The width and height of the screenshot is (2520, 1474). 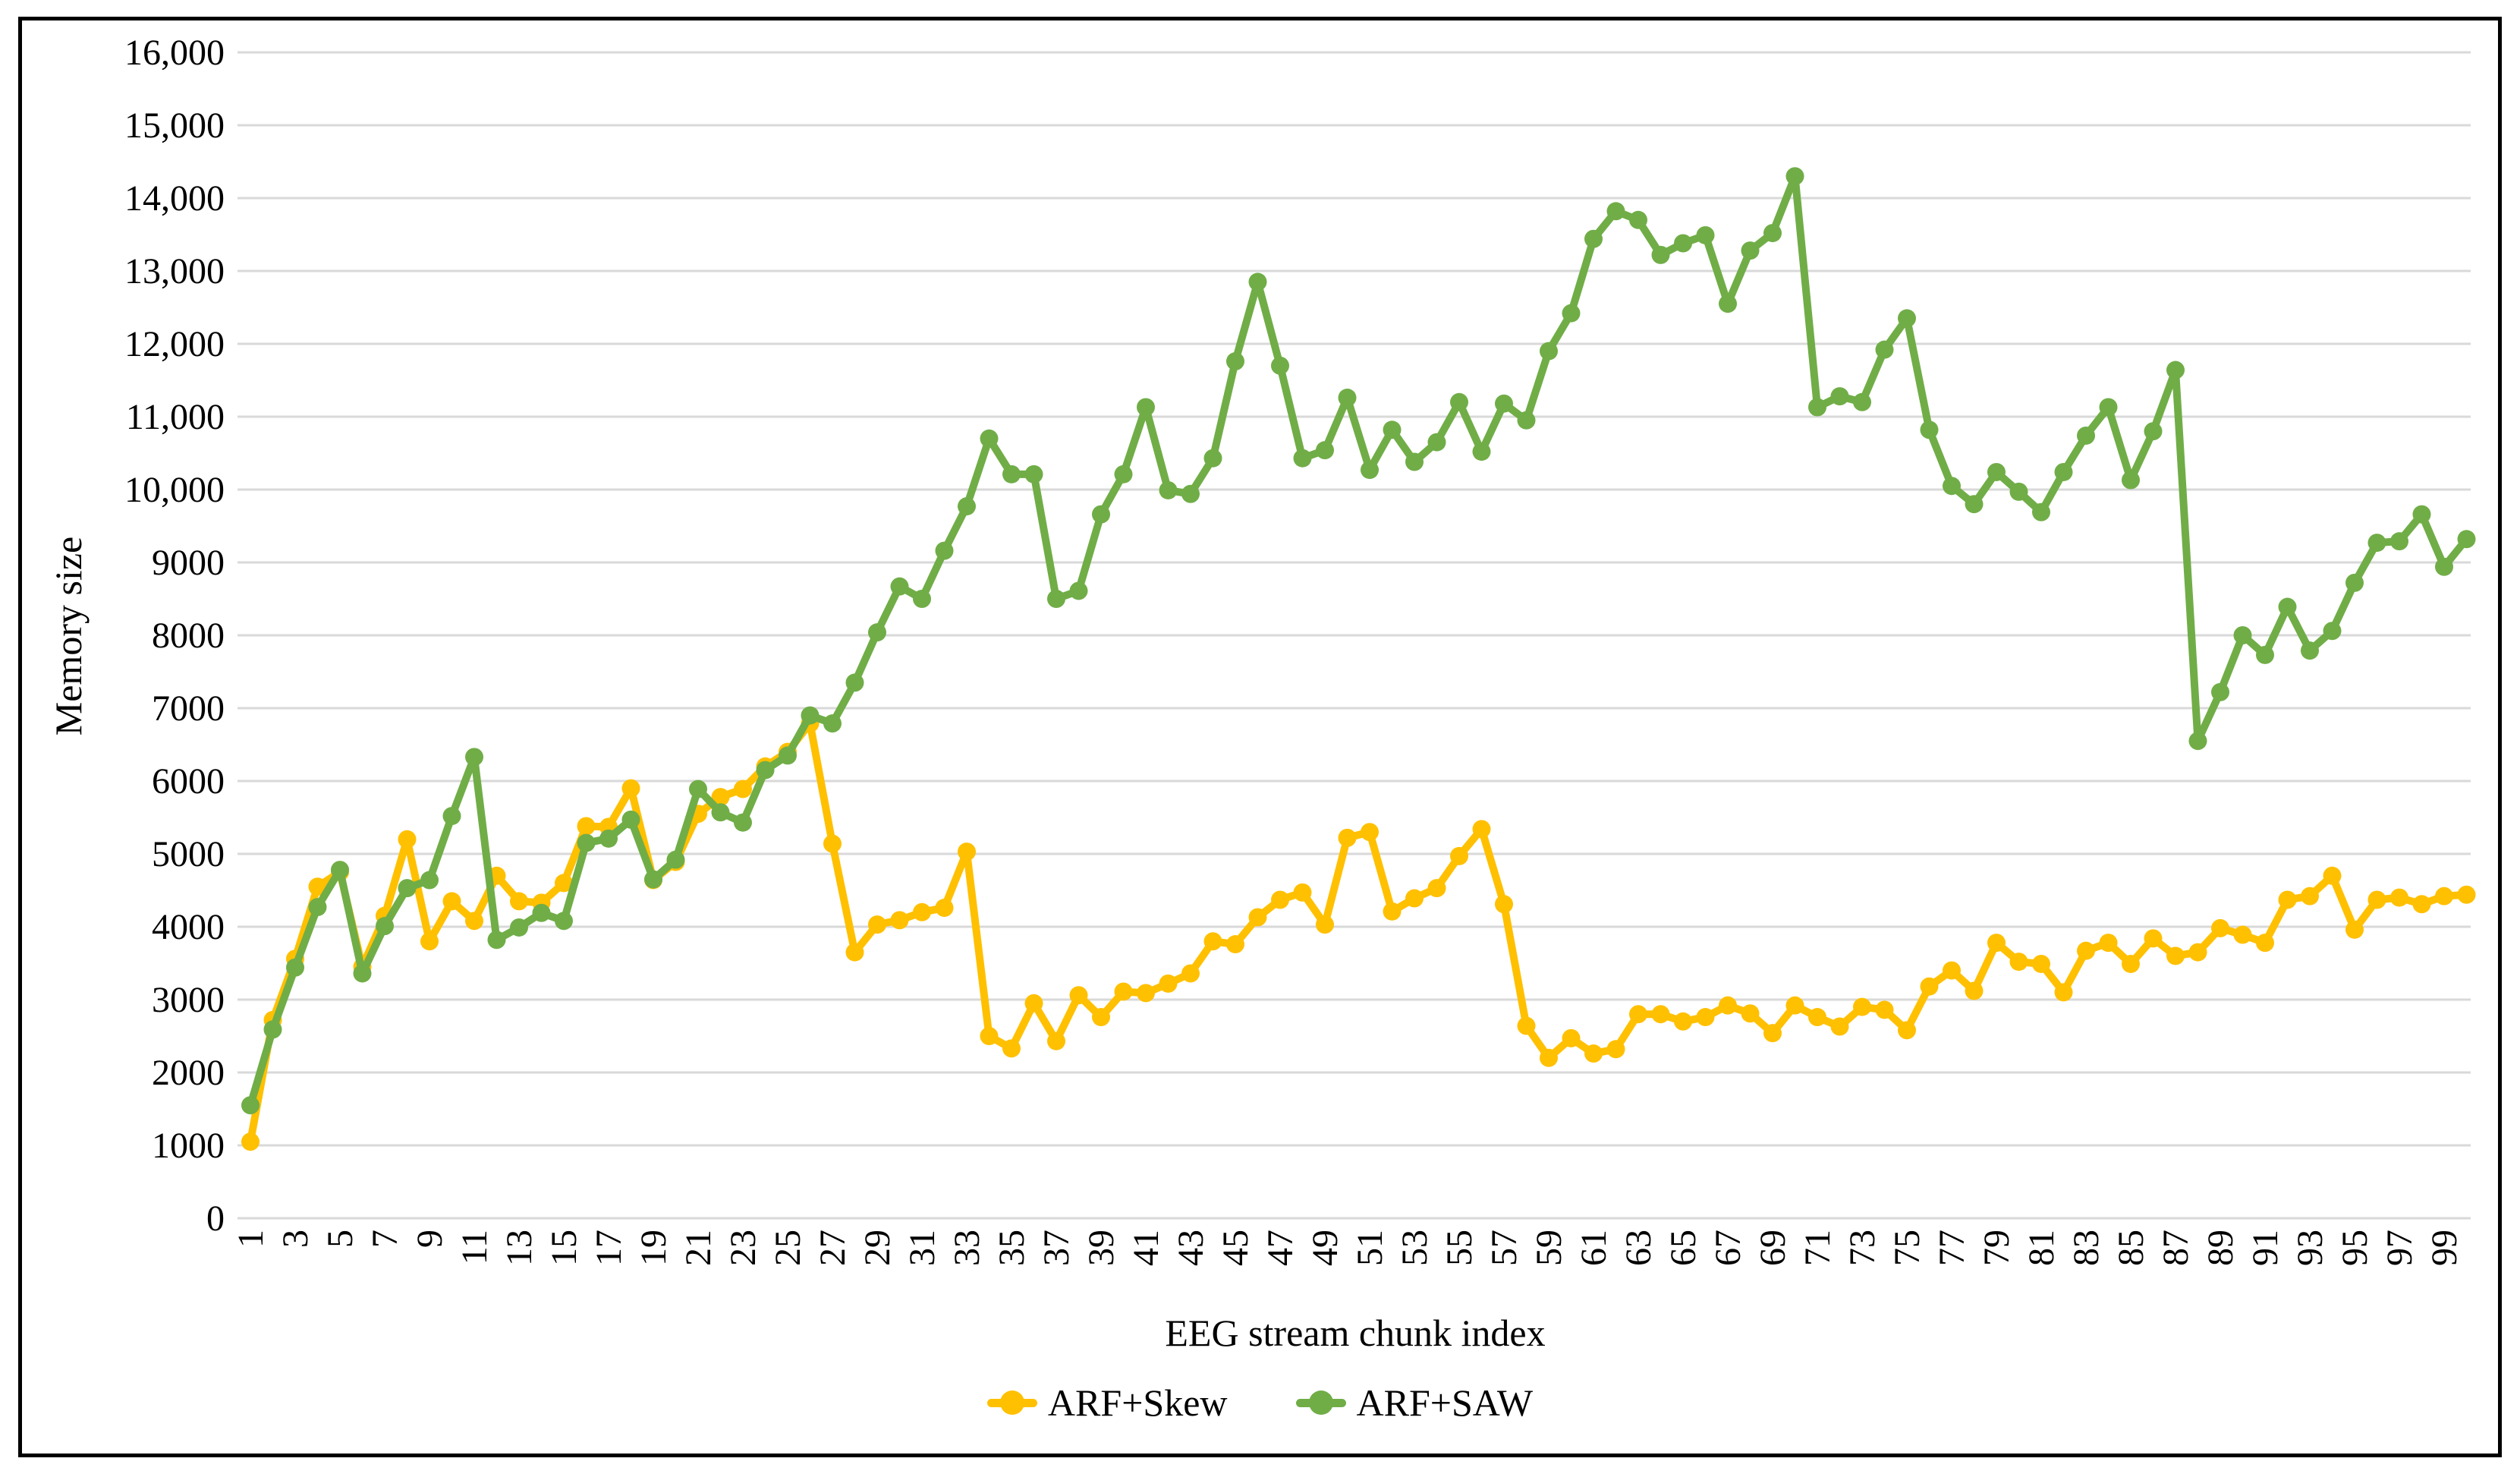 I want to click on legend-marker-icon, so click(x=1012, y=1403).